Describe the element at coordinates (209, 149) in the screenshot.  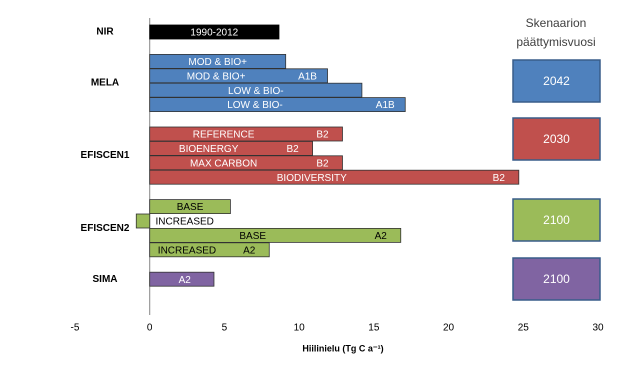
I see `bar-label: BIOENERGY` at that location.